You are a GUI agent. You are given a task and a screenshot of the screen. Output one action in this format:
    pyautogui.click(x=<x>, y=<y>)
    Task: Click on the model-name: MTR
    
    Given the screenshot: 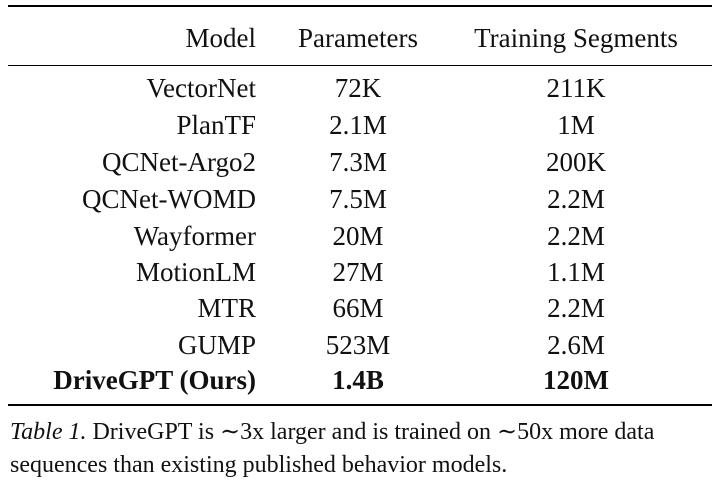 What is the action you would take?
    pyautogui.click(x=226, y=308)
    